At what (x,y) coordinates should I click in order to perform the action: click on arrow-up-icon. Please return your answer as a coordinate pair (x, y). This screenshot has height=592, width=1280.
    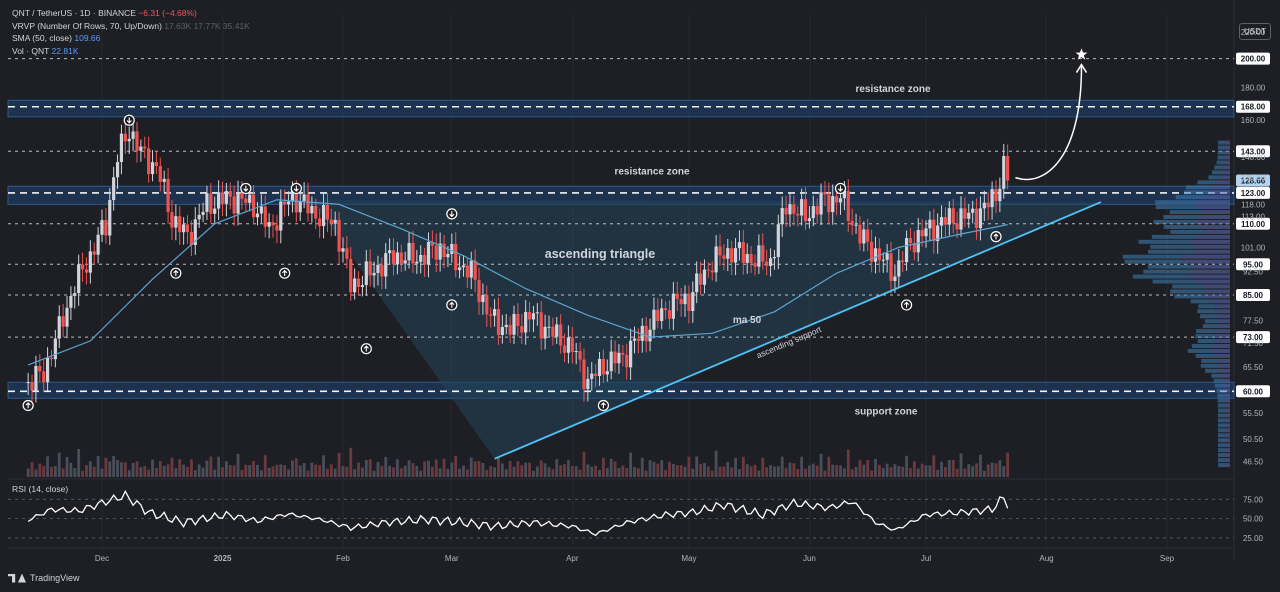
    Looking at the image, I should click on (176, 272).